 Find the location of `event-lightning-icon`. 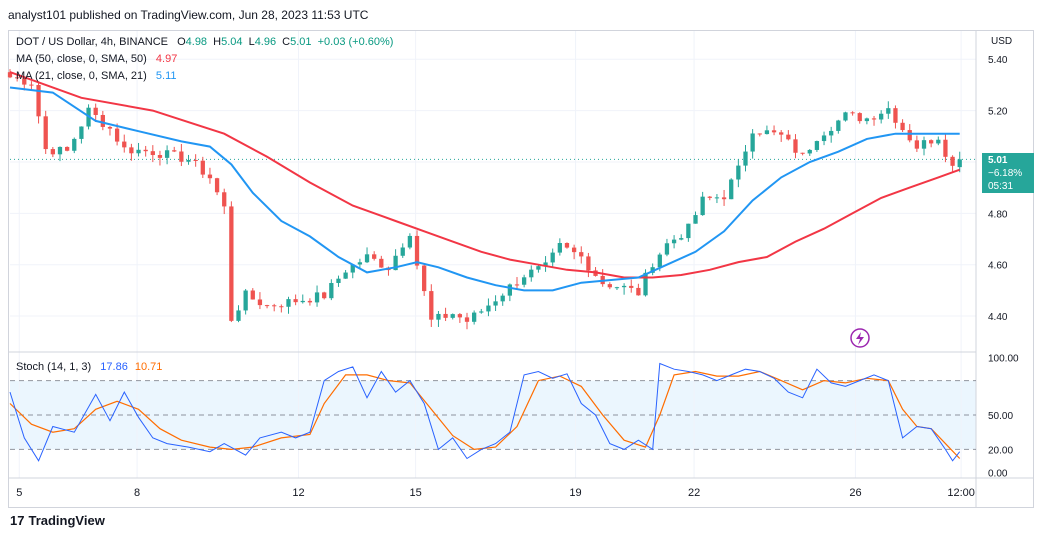

event-lightning-icon is located at coordinates (860, 338).